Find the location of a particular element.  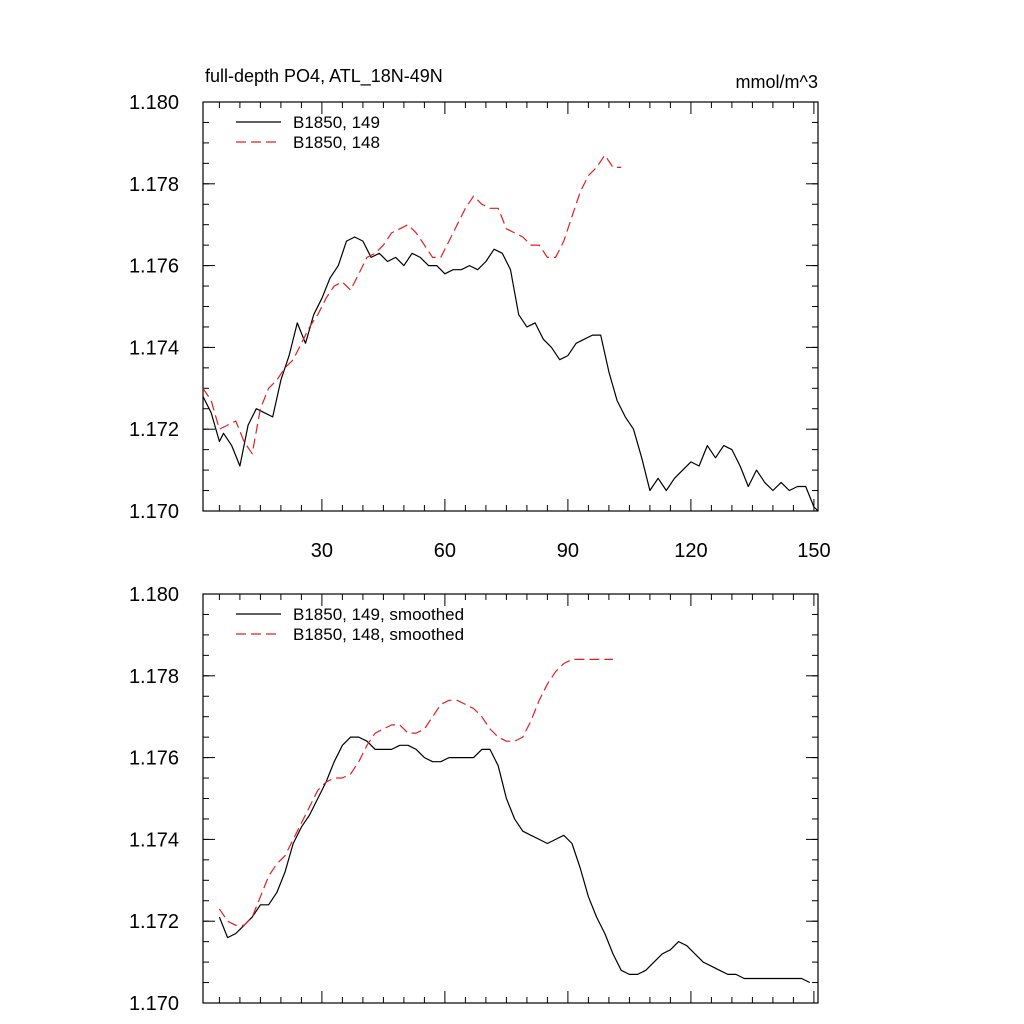

legend-label: B1850, 148 is located at coordinates (336, 142).